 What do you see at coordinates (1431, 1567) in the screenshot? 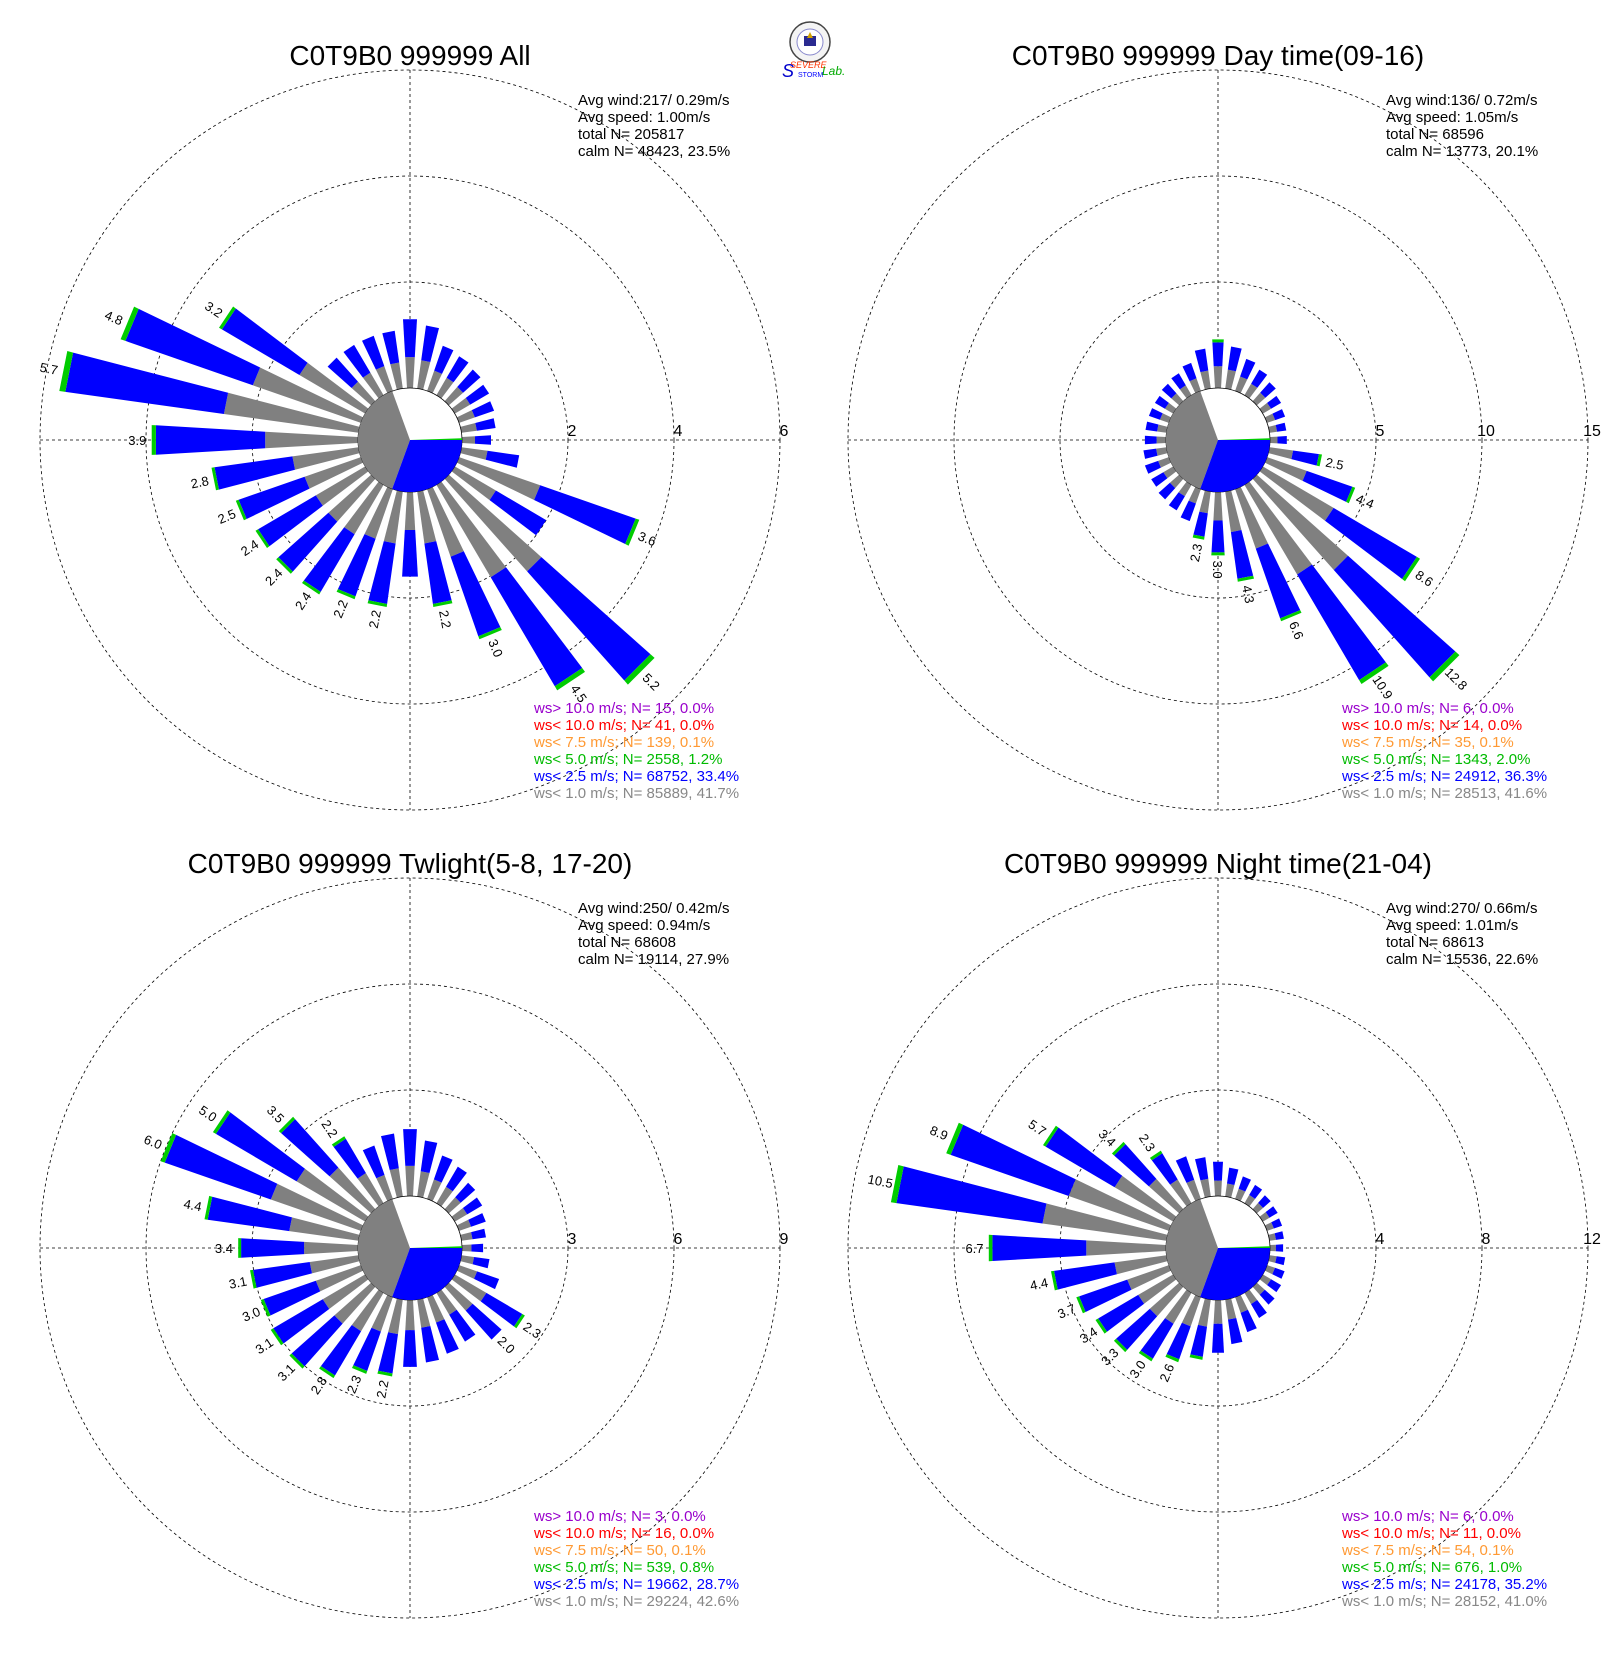
I see `legend-entry: ws< 5.0 m/s; N= 676, 1.0%` at bounding box center [1431, 1567].